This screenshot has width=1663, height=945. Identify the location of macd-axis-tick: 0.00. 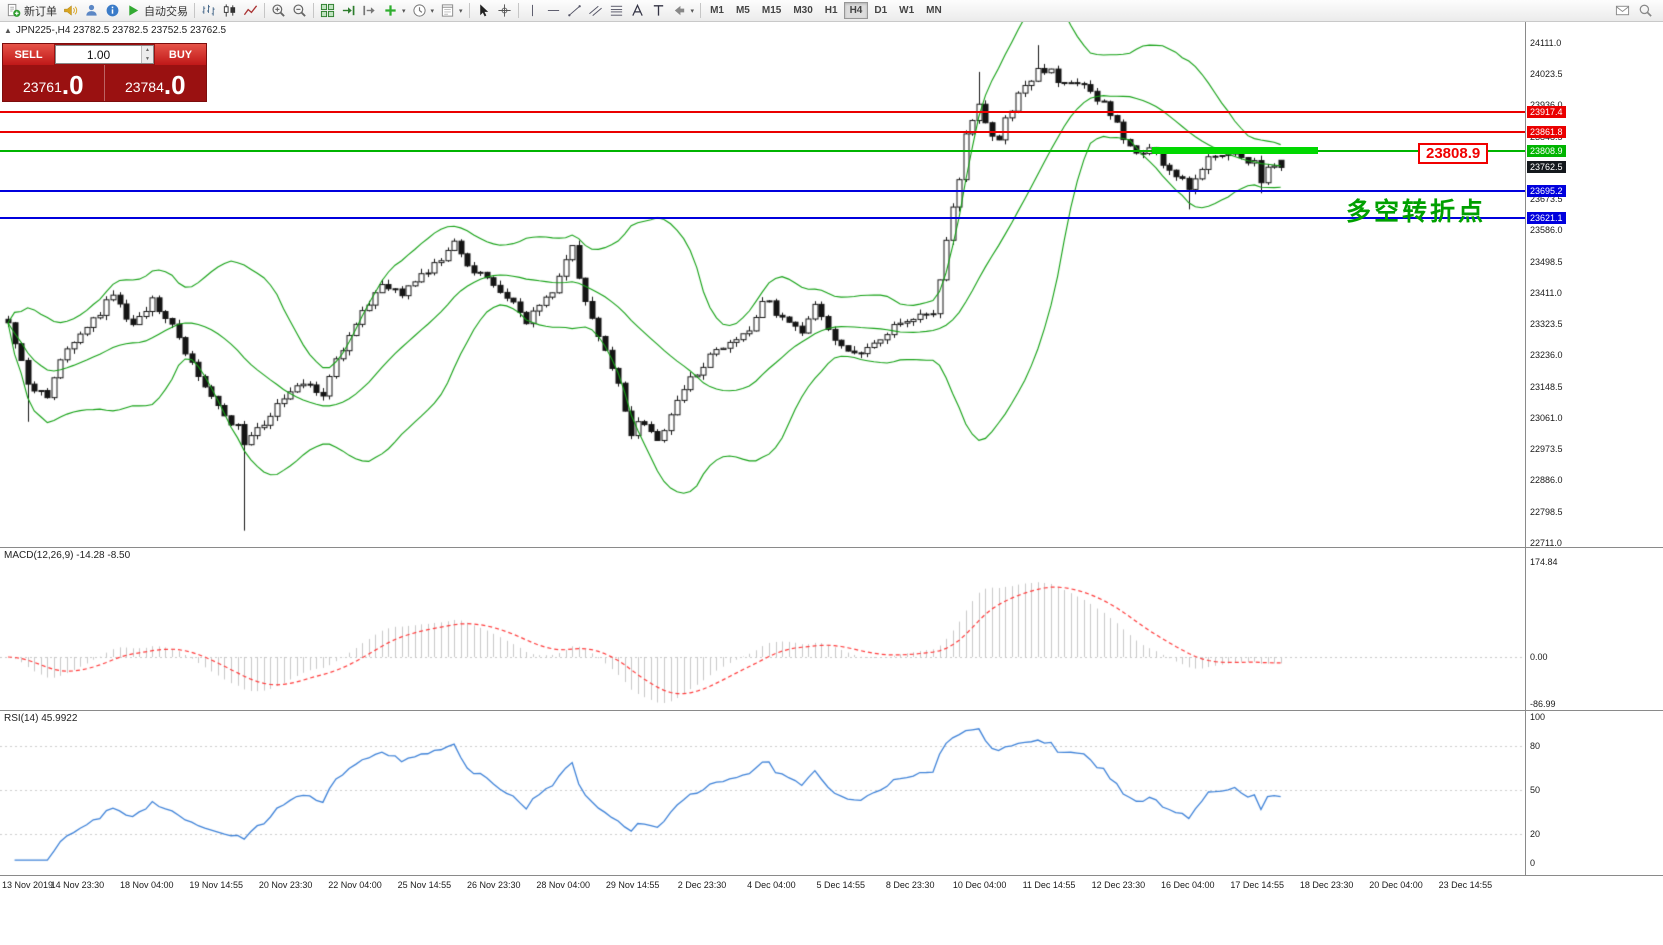
(1539, 657).